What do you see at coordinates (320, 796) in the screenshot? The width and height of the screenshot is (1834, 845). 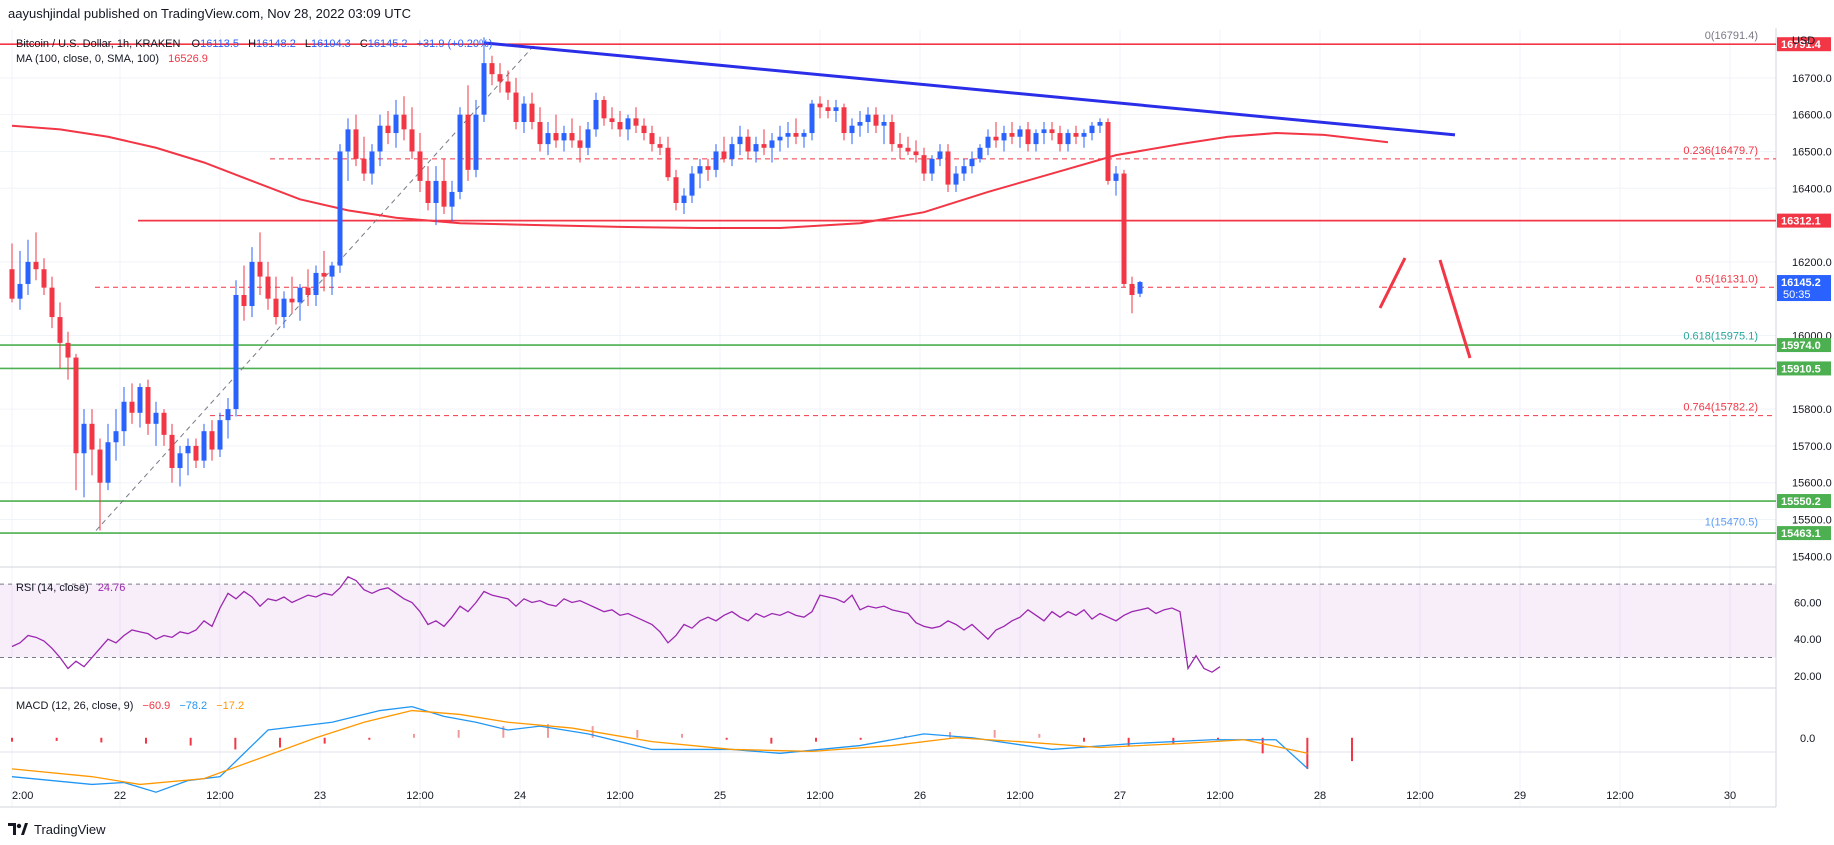 I see `time-tick-label: 23` at bounding box center [320, 796].